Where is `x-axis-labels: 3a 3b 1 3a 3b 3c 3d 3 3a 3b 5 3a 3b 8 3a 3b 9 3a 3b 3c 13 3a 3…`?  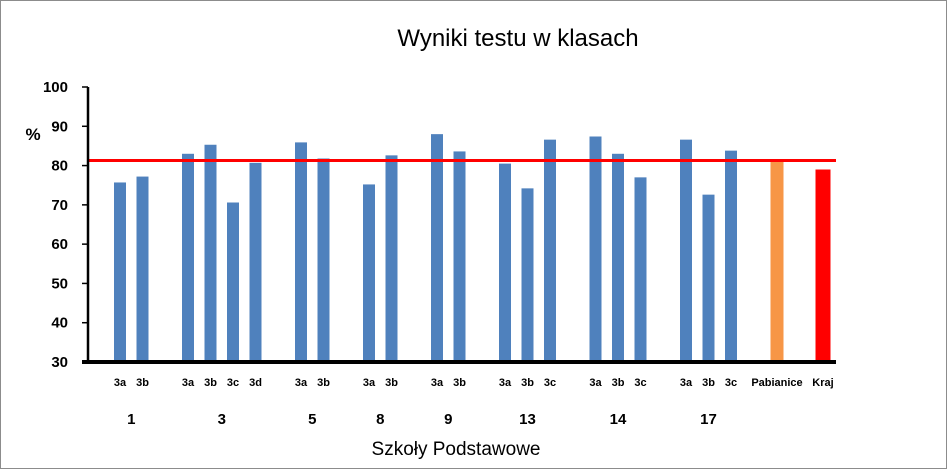
x-axis-labels: 3a 3b 1 3a 3b 3c 3d 3 3a 3b 5 3a 3b 8 3a 3b 9 3a 3b 3c 13 3a 3… is located at coordinates (474, 402).